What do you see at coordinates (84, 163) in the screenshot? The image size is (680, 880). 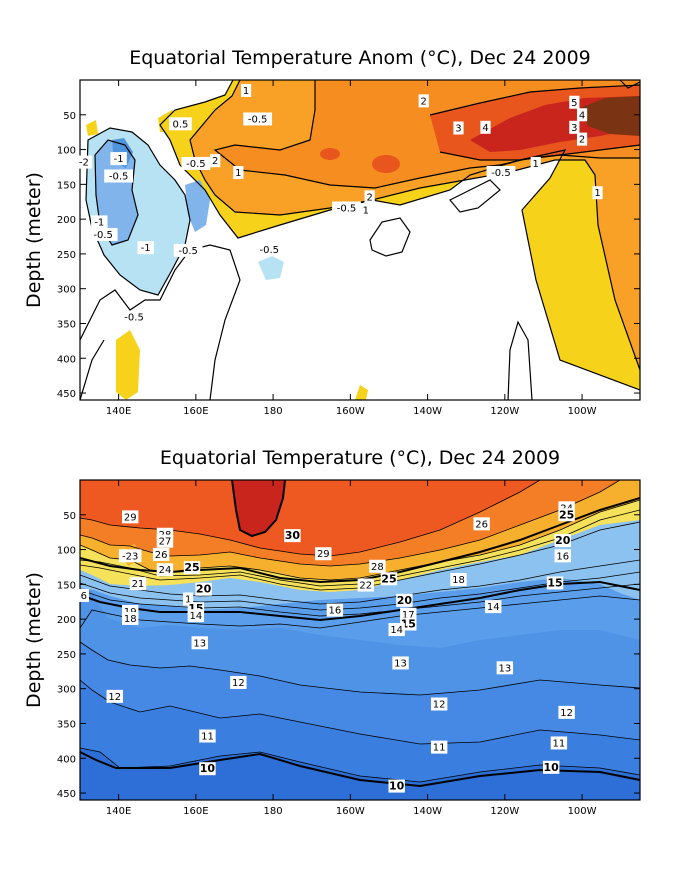 I see `contour-label-text: -2` at bounding box center [84, 163].